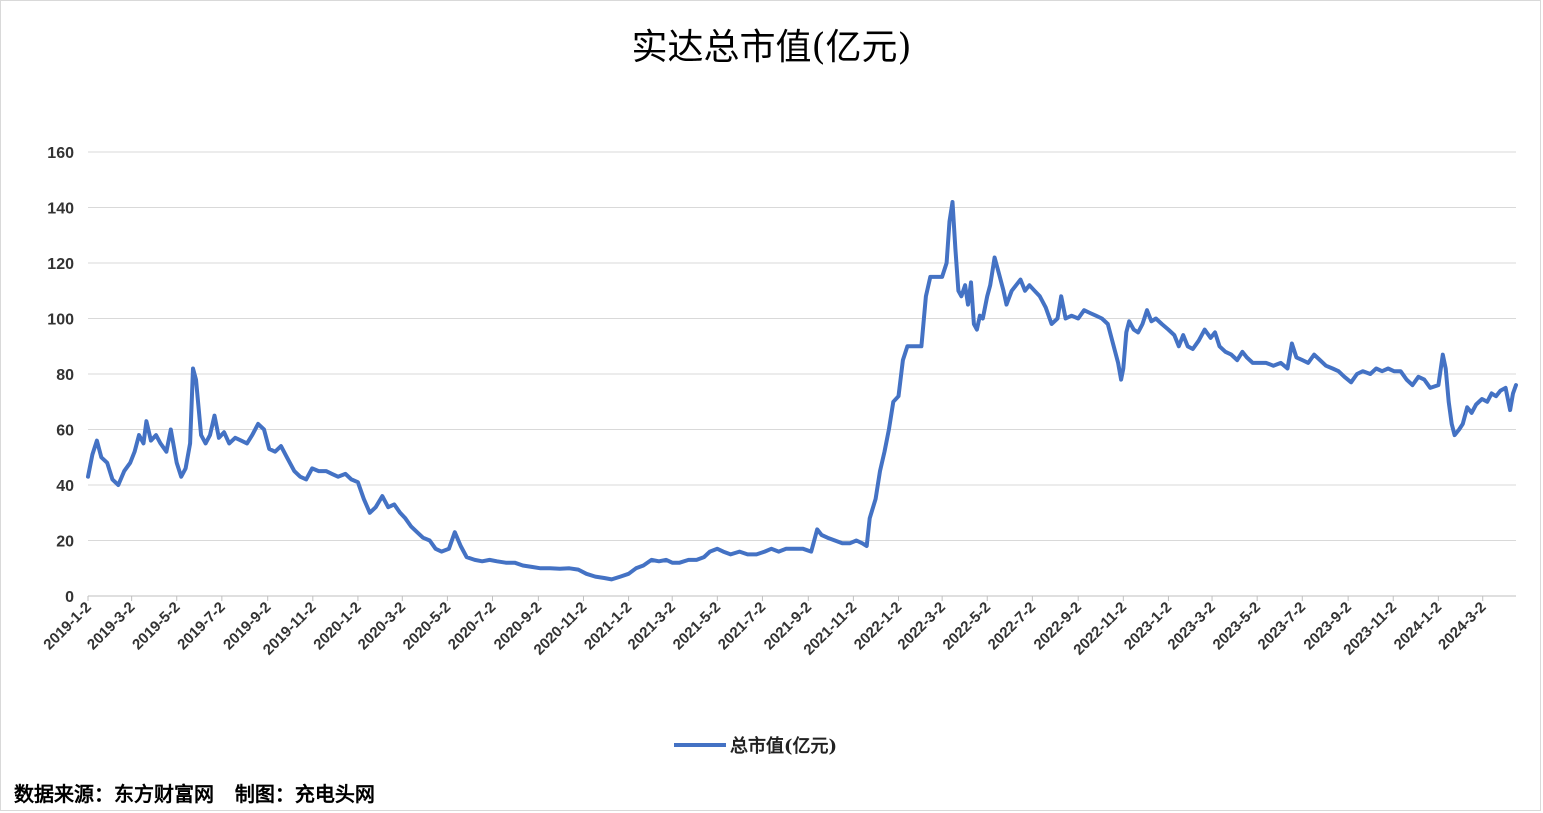 The width and height of the screenshot is (1543, 813). I want to click on y-axis-tick-labels: 0 20 40 60 80 100 120 140 160, so click(60, 375).